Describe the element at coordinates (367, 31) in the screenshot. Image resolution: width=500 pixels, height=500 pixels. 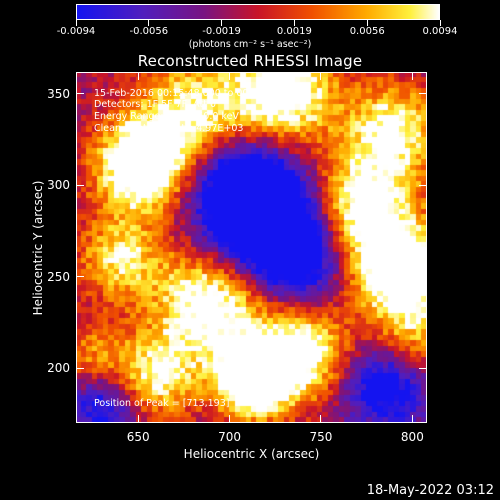
I see `colorbar-tick-label: 0.0056` at that location.